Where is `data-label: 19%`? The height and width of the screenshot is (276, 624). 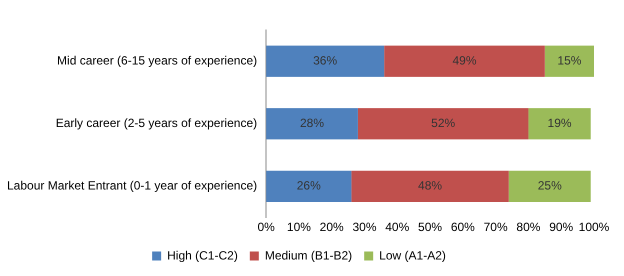
data-label: 19% is located at coordinates (560, 123).